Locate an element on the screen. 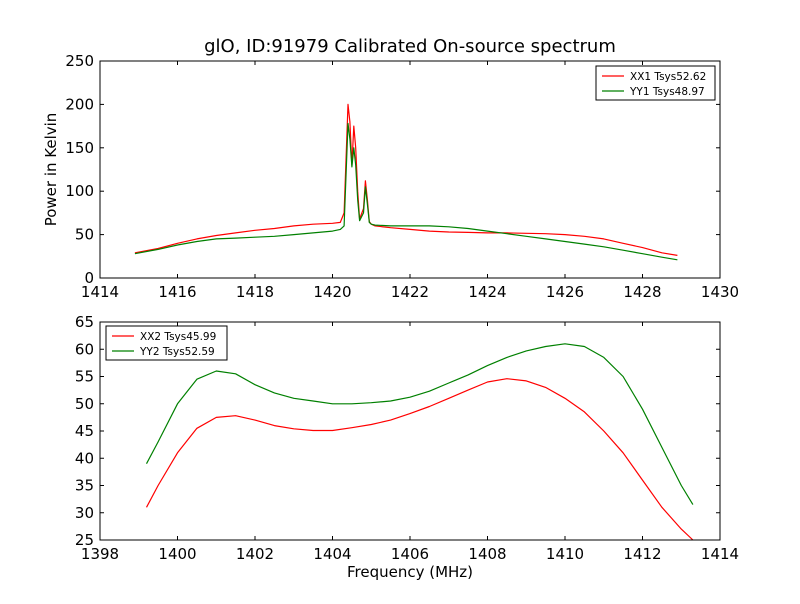 This screenshot has width=800, height=604. y-tick-label: 250 is located at coordinates (79, 61).